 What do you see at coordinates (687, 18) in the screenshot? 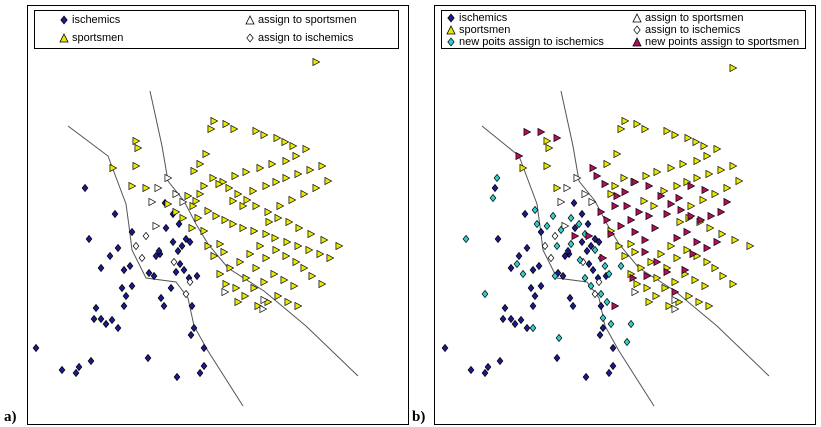
I see `legend-item-assign-to-sportsmen: assign to sportsmen` at bounding box center [687, 18].